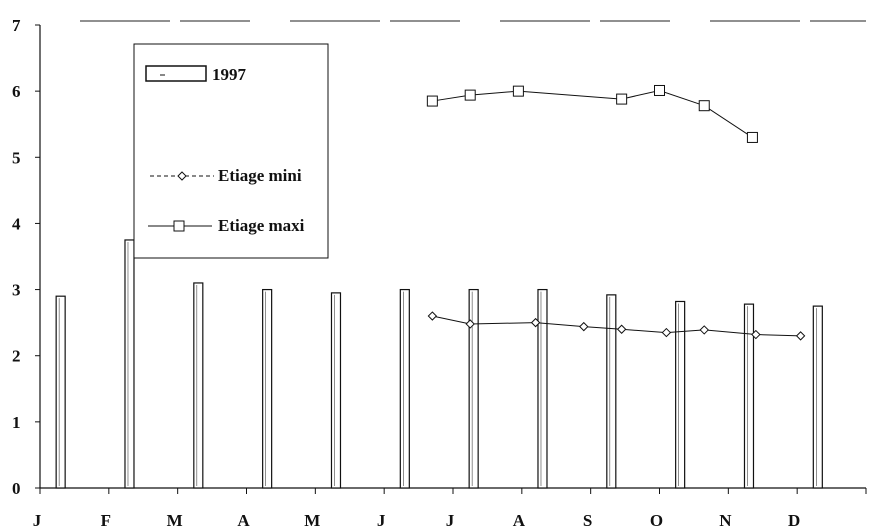  I want to click on legend-label-etiage-maxi: Etiage maxi, so click(261, 225).